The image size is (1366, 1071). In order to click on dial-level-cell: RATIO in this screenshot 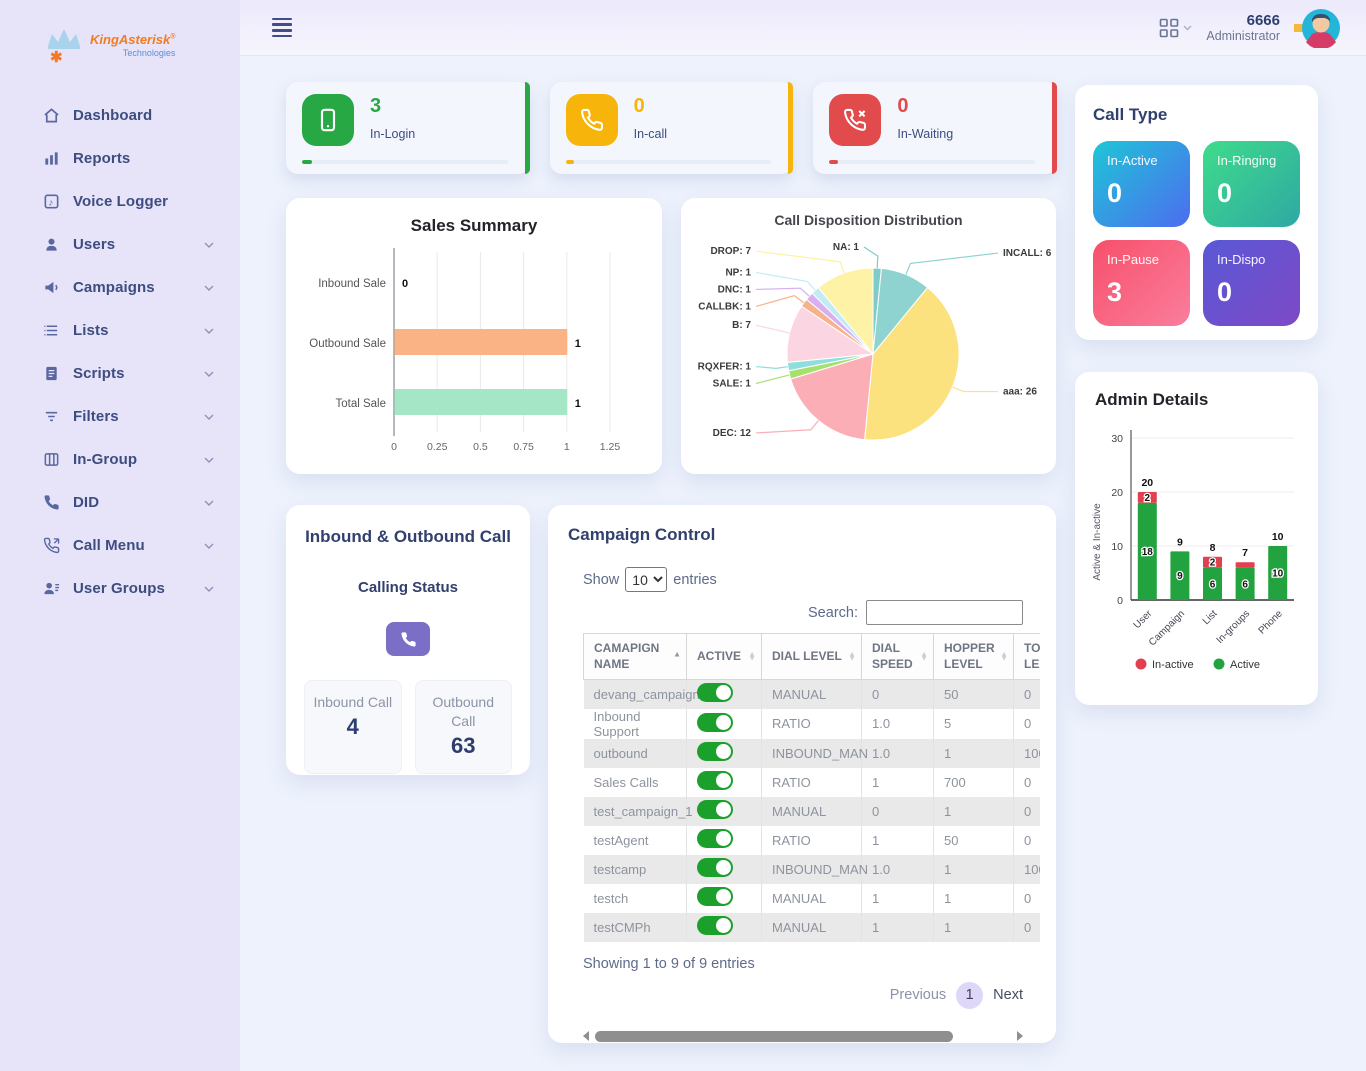, I will do `click(811, 782)`.